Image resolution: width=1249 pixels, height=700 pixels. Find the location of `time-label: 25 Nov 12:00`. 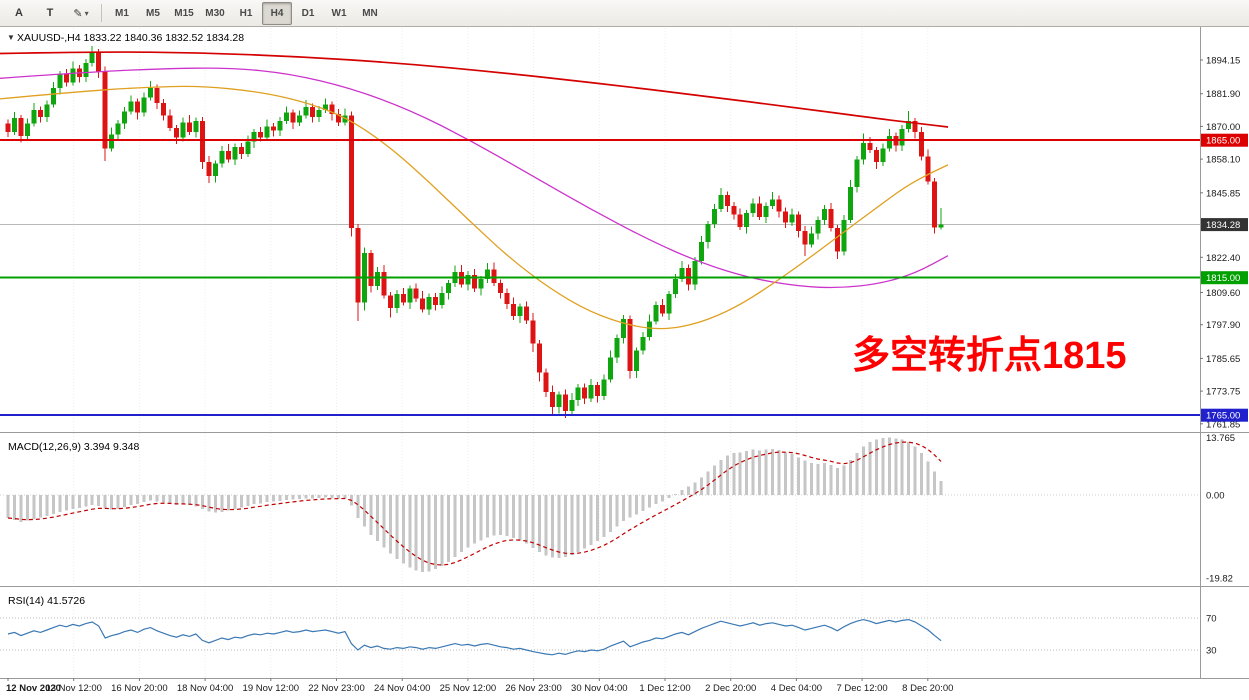

time-label: 25 Nov 12:00 is located at coordinates (468, 688).